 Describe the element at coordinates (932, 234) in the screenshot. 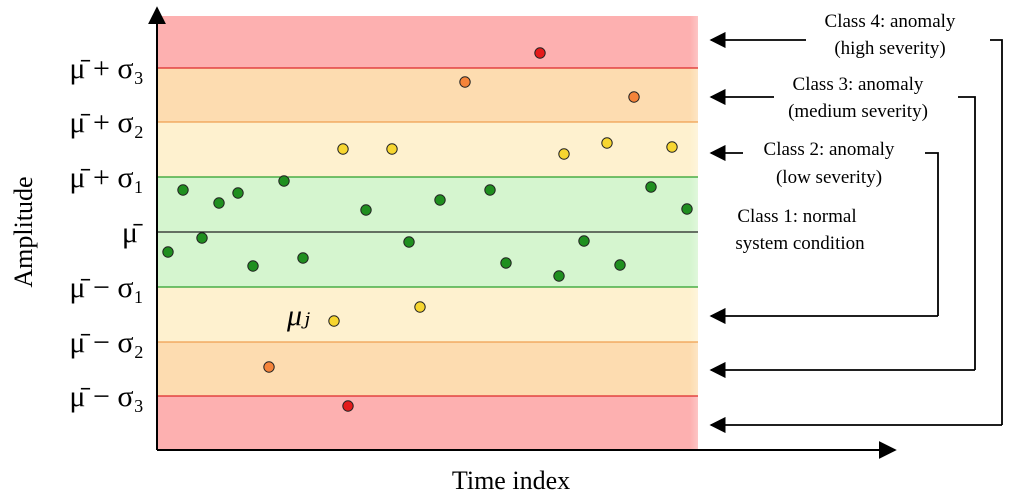

I see `class2-connector` at that location.